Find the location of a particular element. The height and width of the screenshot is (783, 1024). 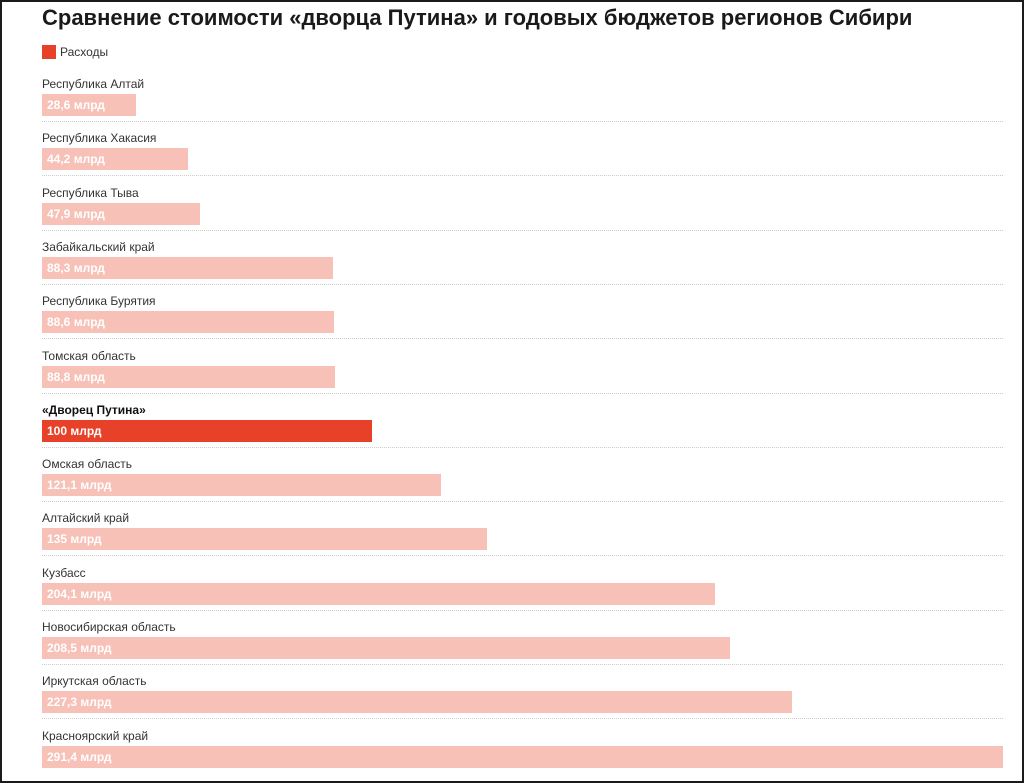

bar: 28,6 млрд is located at coordinates (89, 105).